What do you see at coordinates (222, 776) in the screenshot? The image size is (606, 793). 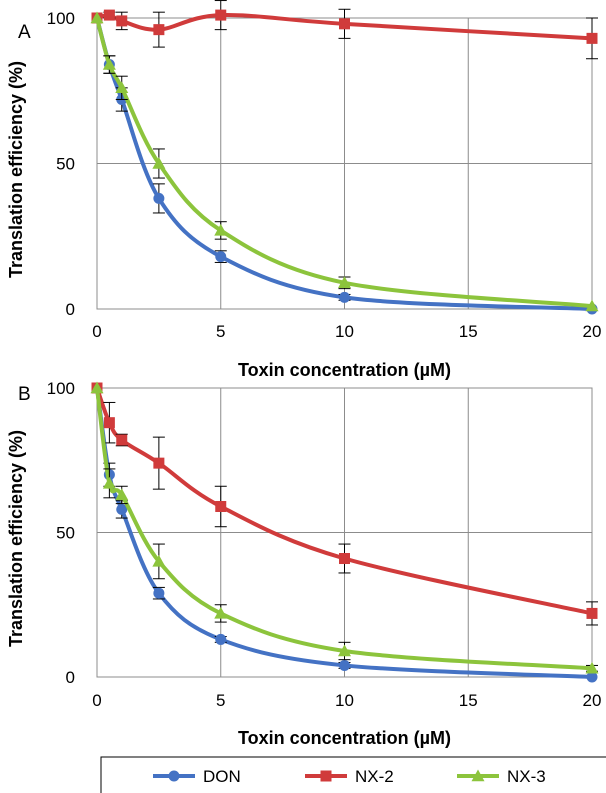 I see `legend-label: DON` at bounding box center [222, 776].